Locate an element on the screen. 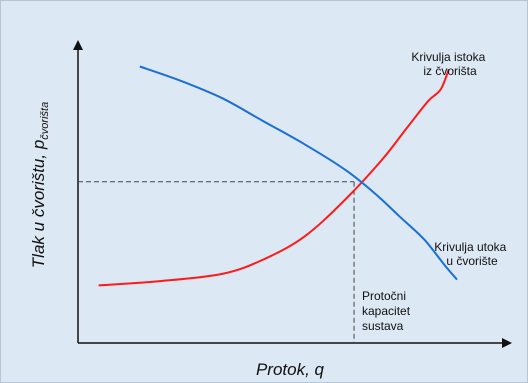 Image resolution: width=528 pixels, height=383 pixels. intersection-label-line-2: kapacitet is located at coordinates (386, 311).